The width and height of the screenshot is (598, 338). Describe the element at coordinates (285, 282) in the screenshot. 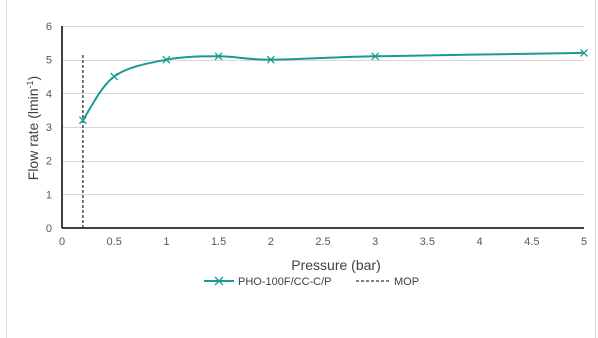

I see `legend-series-label: PHO-100F/CC-C/P` at that location.